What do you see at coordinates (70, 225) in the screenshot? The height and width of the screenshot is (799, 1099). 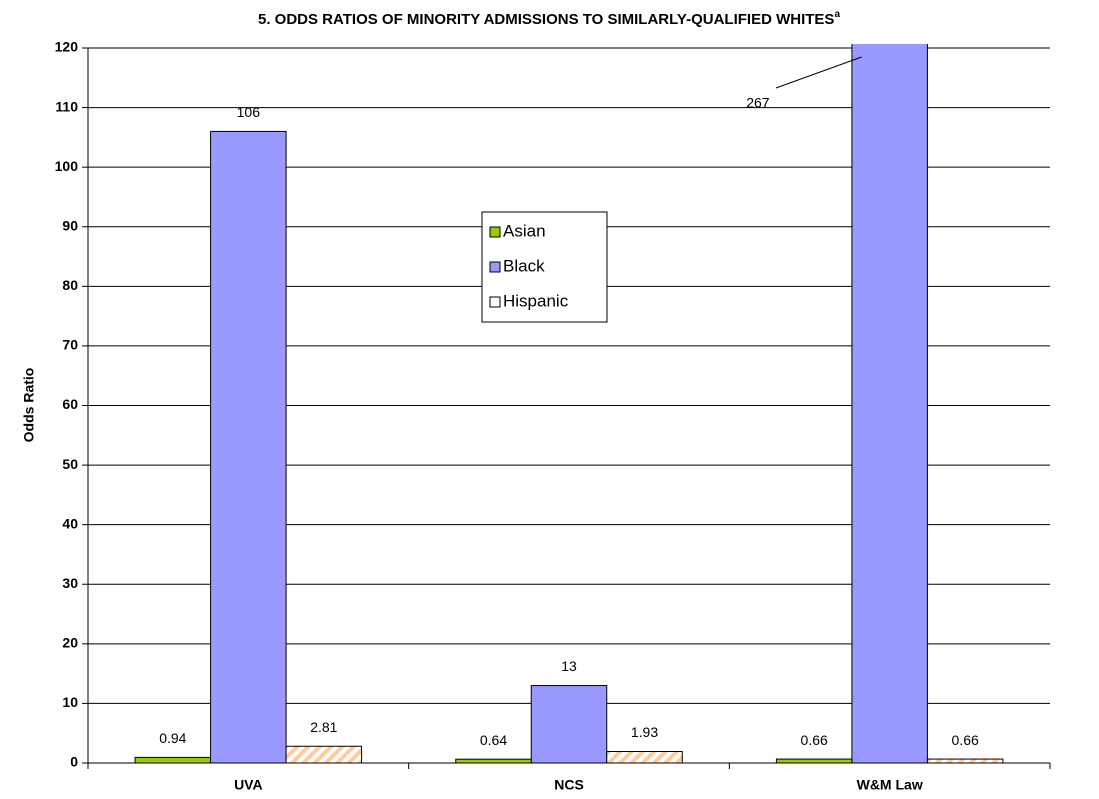 I see `y-tick-label: 90` at bounding box center [70, 225].